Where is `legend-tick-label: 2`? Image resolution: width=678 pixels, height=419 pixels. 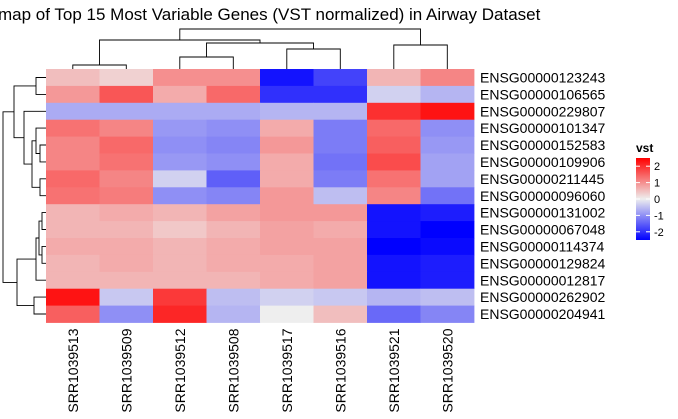
legend-tick-label: 2 is located at coordinates (657, 167).